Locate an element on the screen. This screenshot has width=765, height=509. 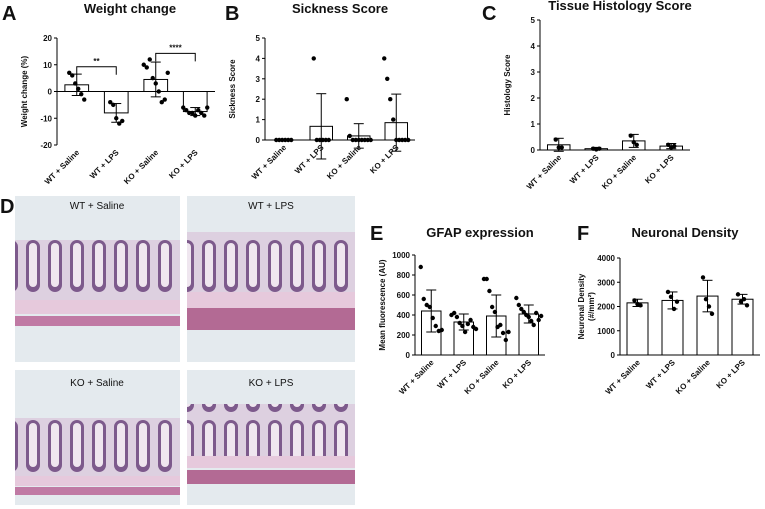
image-label: KO + LPS is located at coordinates (271, 383).